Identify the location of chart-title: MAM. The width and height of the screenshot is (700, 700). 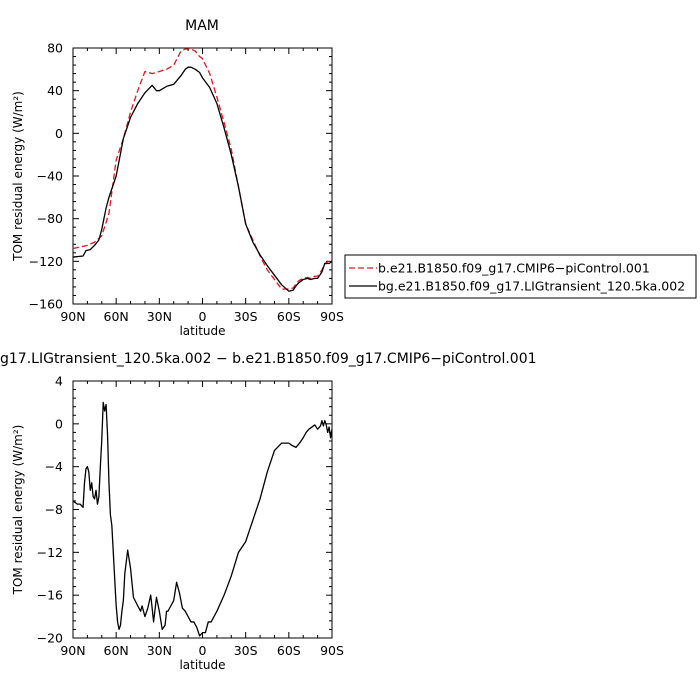
(202, 26).